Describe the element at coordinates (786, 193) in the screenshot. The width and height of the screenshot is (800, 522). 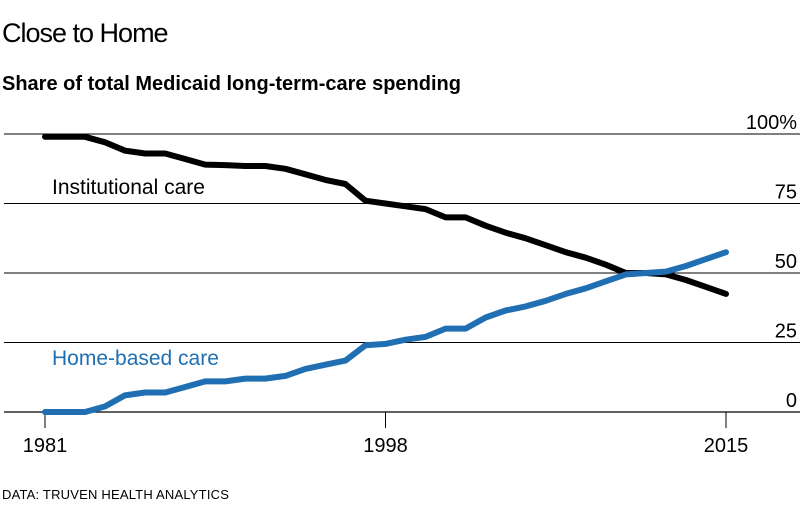
I see `y-tick-label-75: 75` at that location.